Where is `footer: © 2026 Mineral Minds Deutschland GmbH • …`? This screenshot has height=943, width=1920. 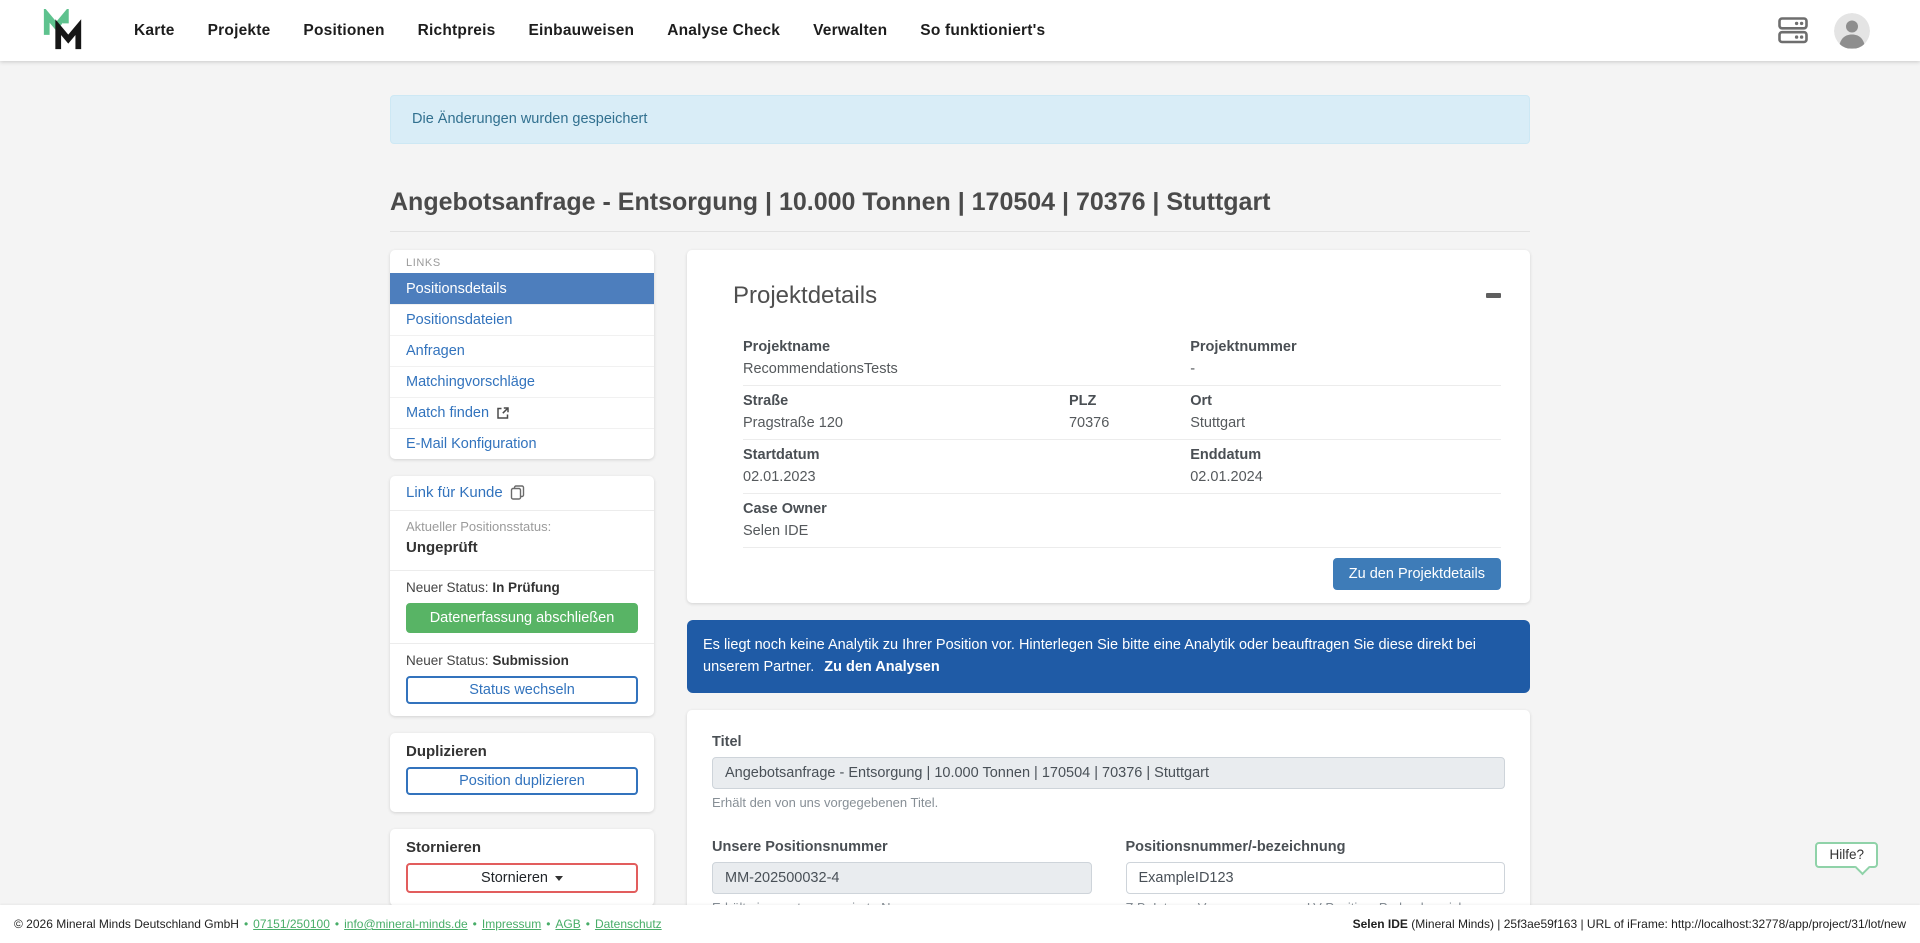
footer: © 2026 Mineral Minds Deutschland GmbH • … is located at coordinates (960, 924).